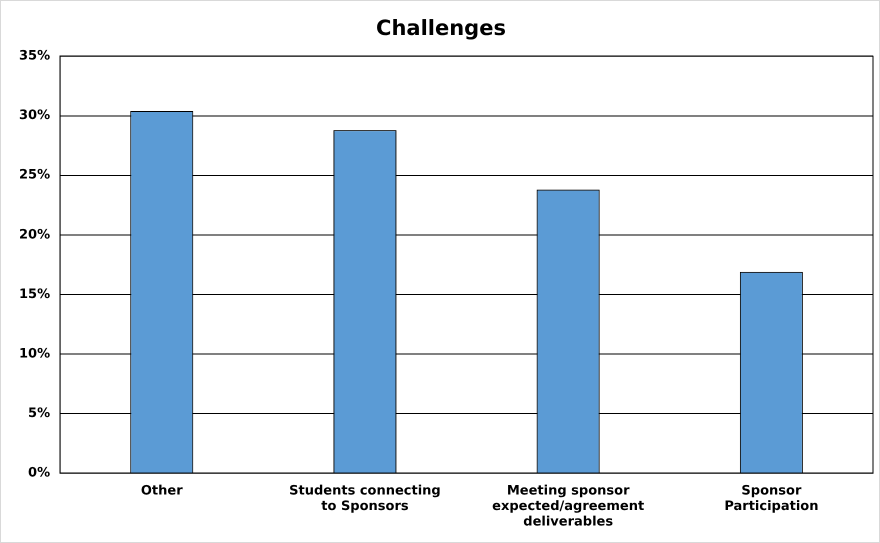 The width and height of the screenshot is (880, 543). Describe the element at coordinates (365, 498) in the screenshot. I see `x-tick-label: Students connecting to Sponsors` at that location.